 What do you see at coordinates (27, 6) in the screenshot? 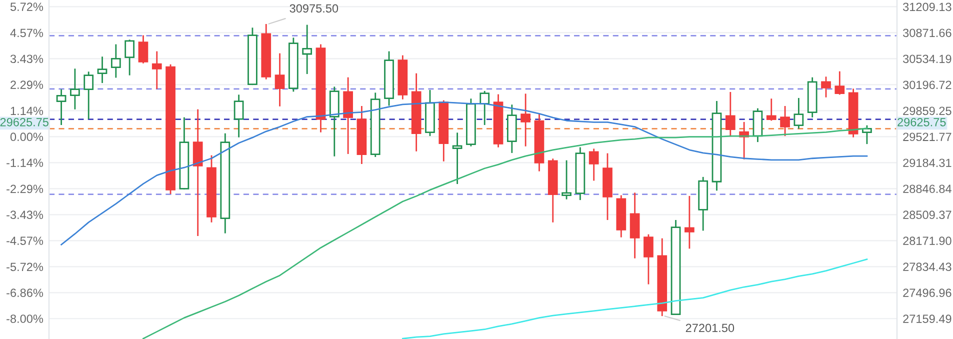
I see `y2-tick-label: 5.72%` at bounding box center [27, 6].